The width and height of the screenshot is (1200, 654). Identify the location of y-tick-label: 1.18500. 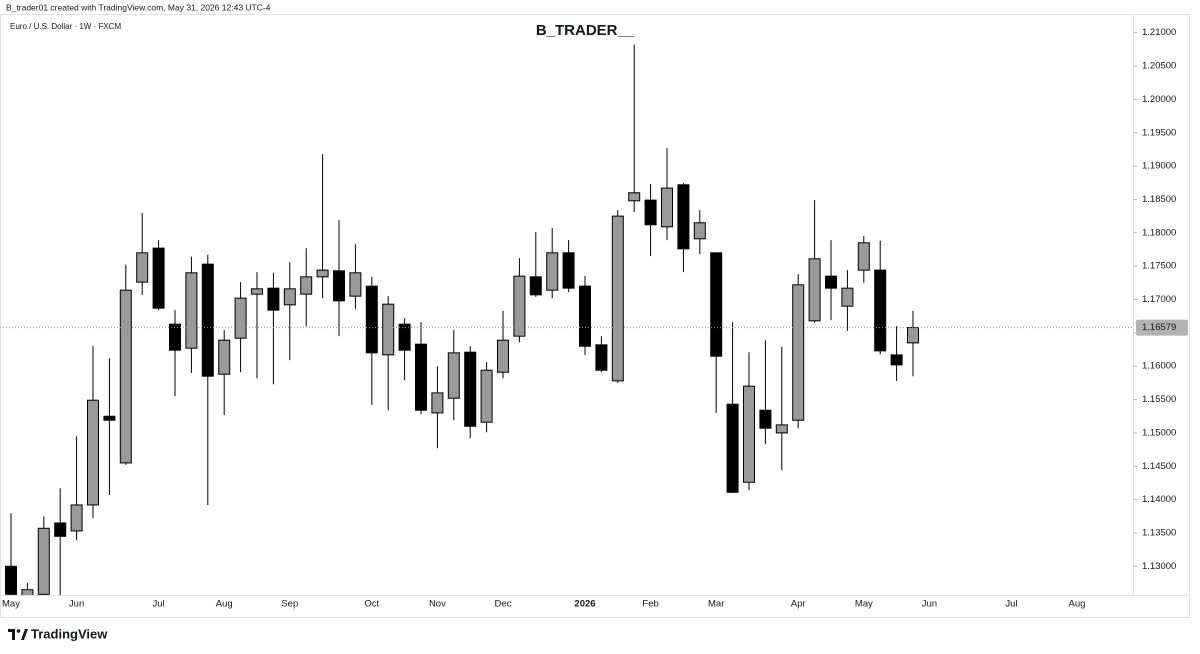
(1159, 199).